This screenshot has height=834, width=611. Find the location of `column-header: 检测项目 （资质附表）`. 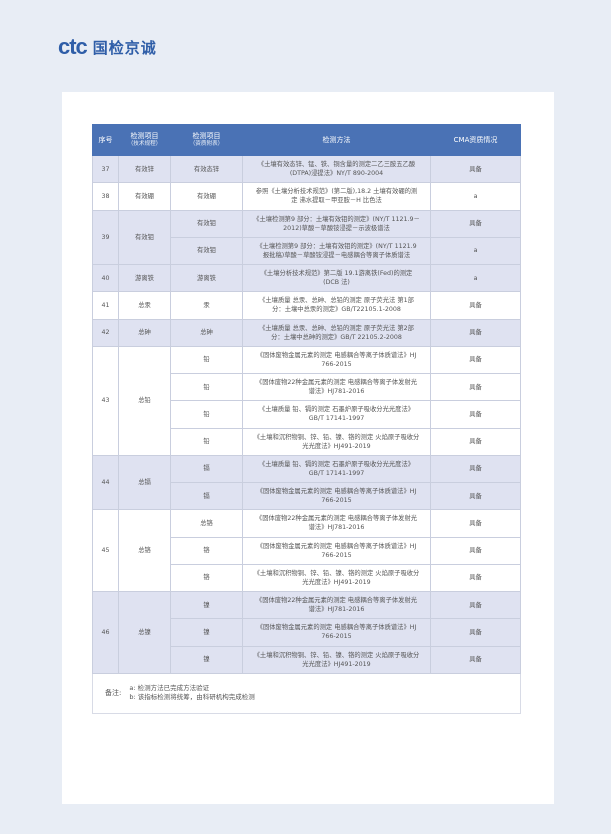

column-header: 检测项目 （资质附表） is located at coordinates (206, 140).